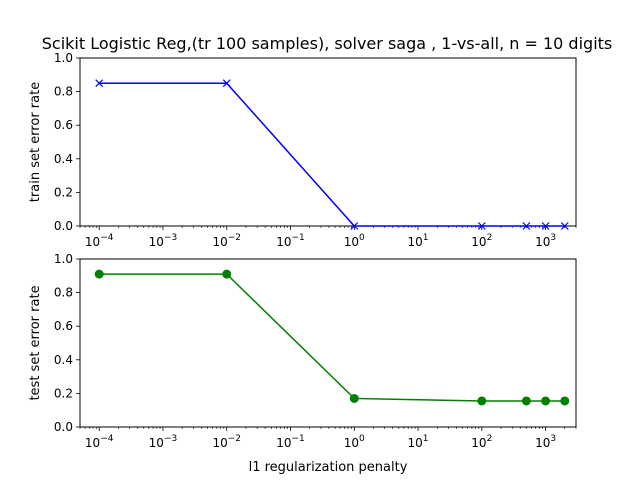 Image resolution: width=640 pixels, height=480 pixels. What do you see at coordinates (67, 142) in the screenshot?
I see `y-ticks-train: 0.0 0.2 0.4 0.6 0.8 1.0` at bounding box center [67, 142].